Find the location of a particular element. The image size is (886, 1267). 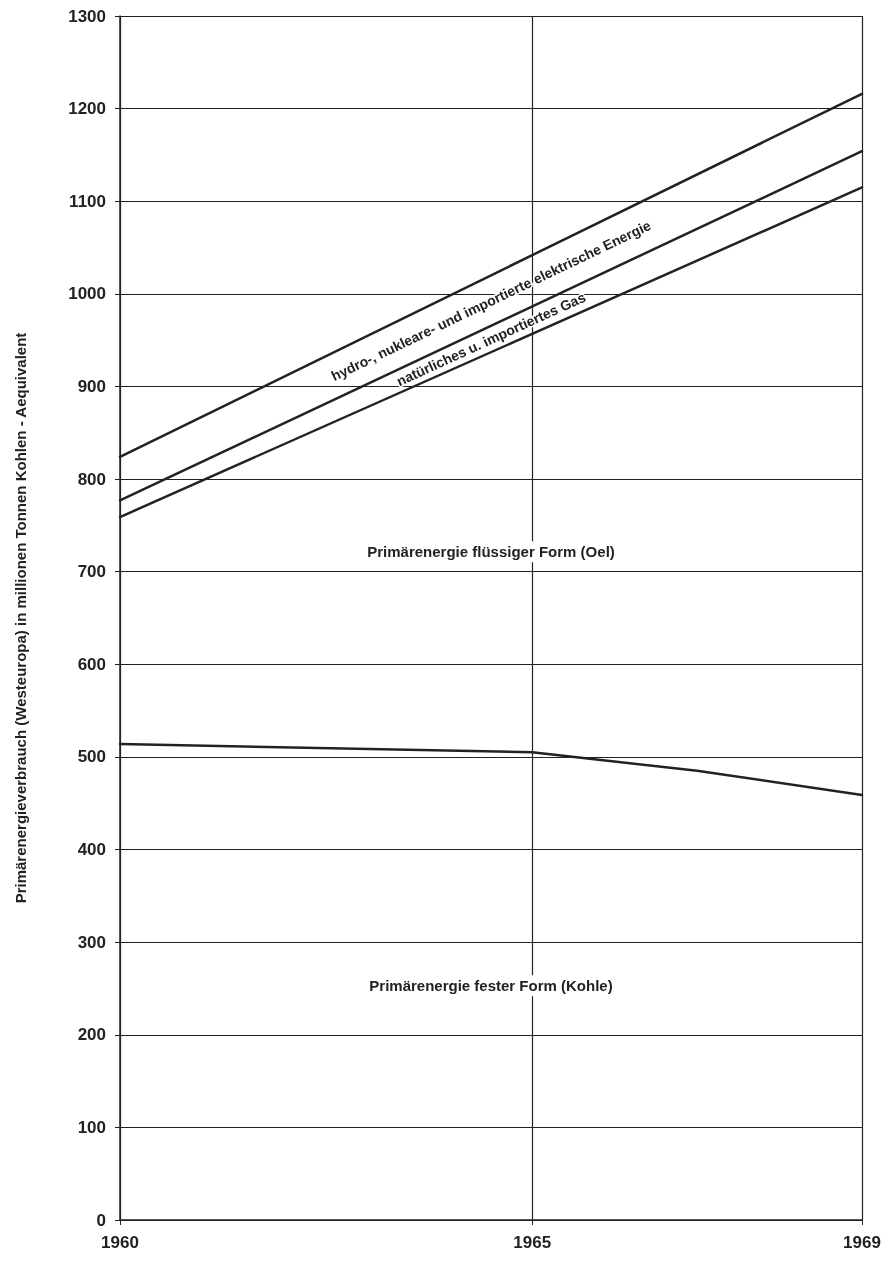

y-tick-label: 500 is located at coordinates (91, 757).